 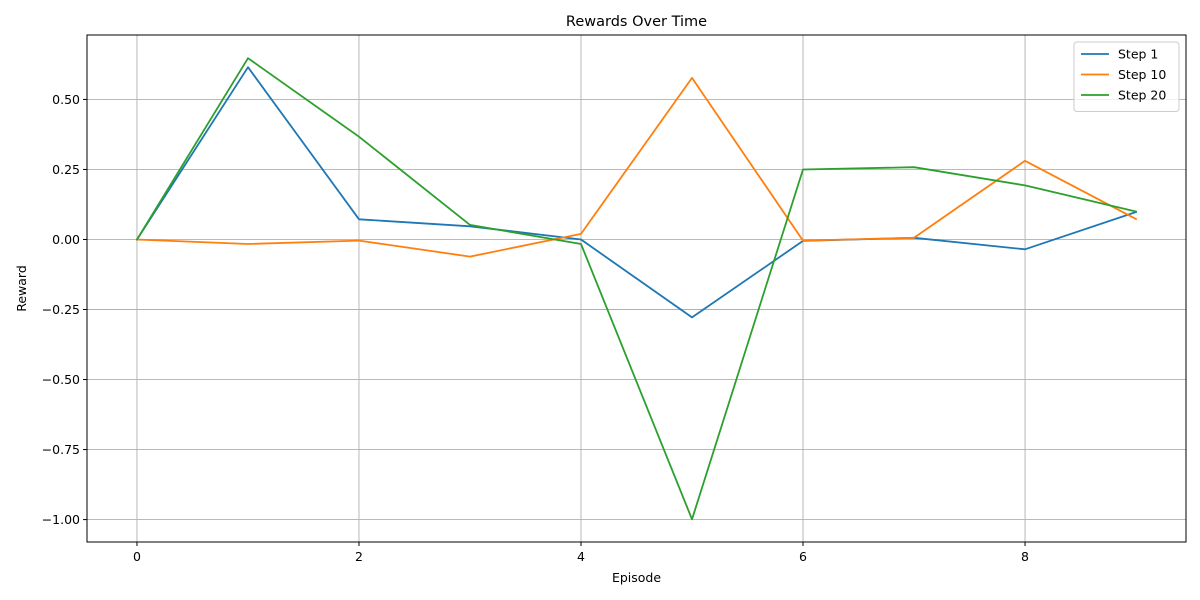 I want to click on y-tick-label: −1.00, so click(x=61, y=519).